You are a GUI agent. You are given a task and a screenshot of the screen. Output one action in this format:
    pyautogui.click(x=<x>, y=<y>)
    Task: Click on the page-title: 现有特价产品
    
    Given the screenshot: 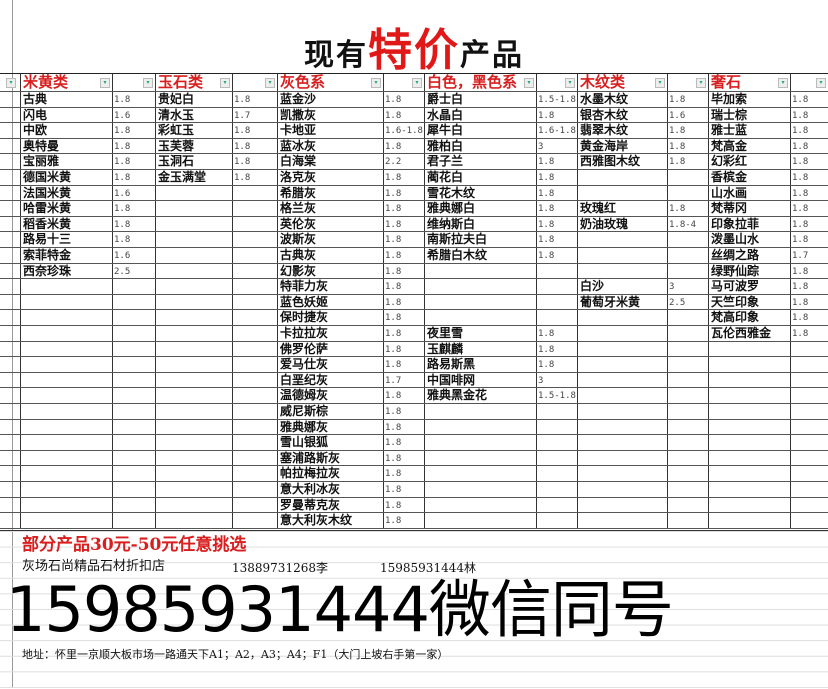 What is the action you would take?
    pyautogui.click(x=414, y=46)
    